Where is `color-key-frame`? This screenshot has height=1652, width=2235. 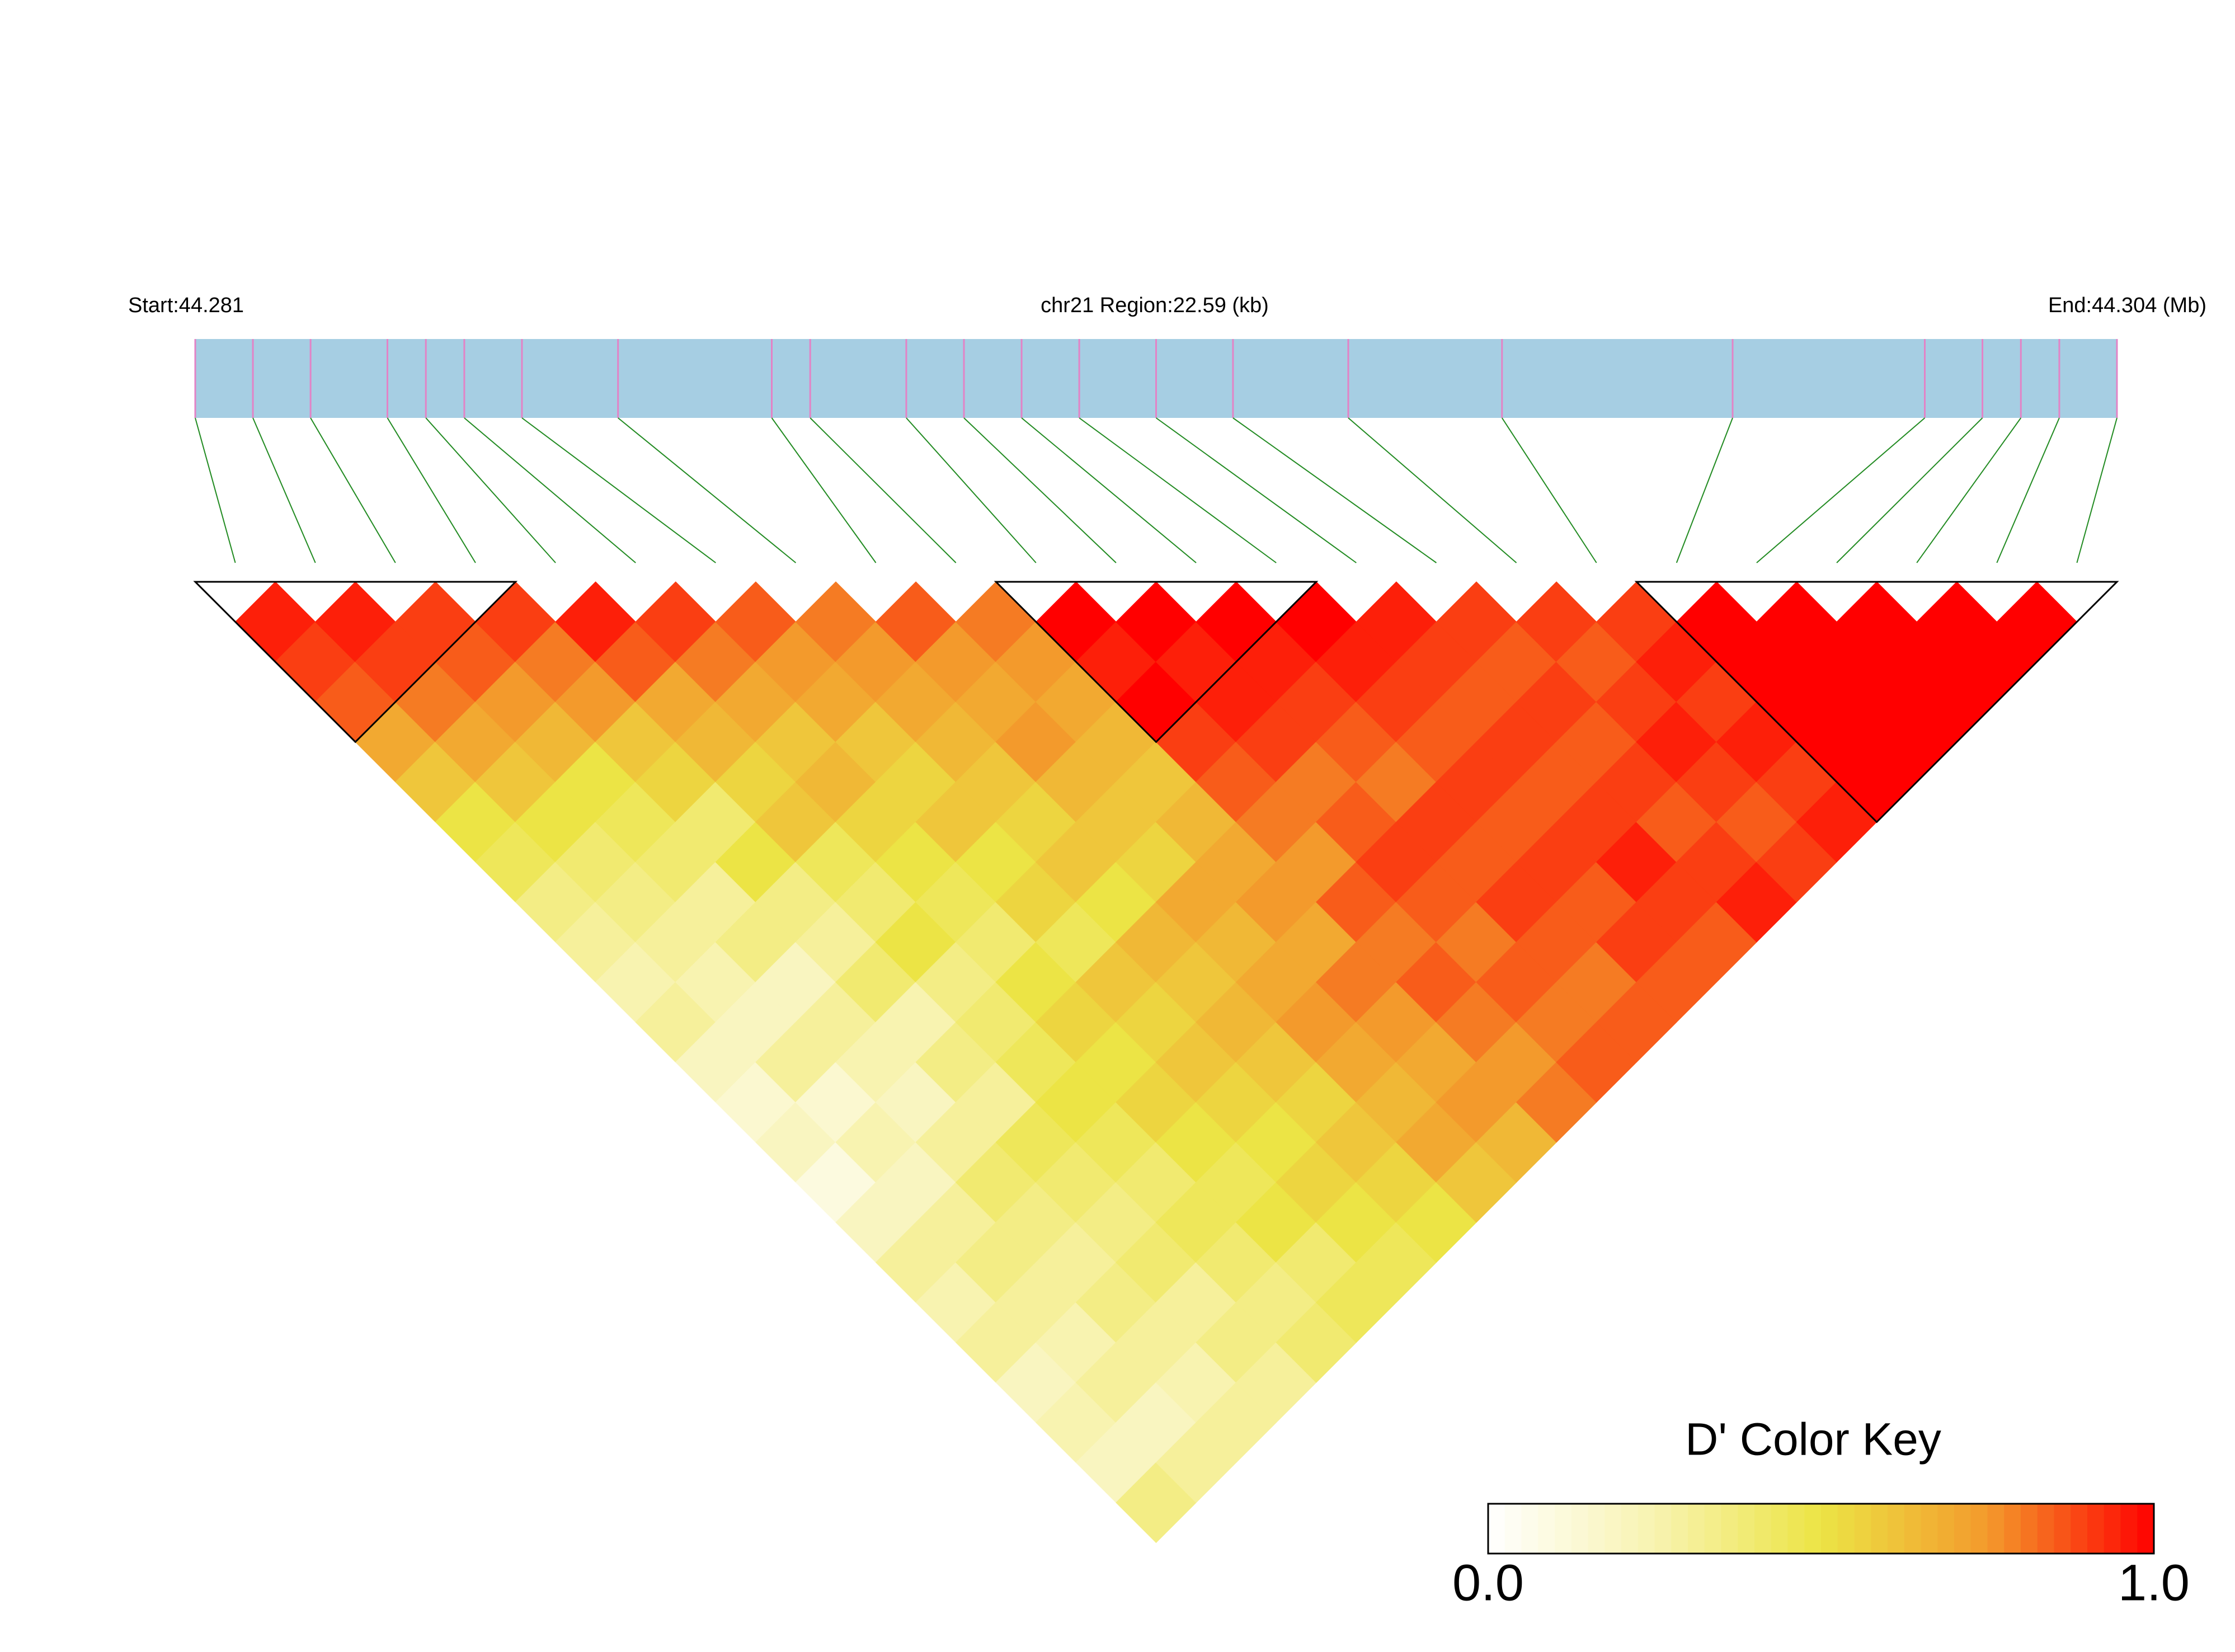 color-key-frame is located at coordinates (1821, 1529).